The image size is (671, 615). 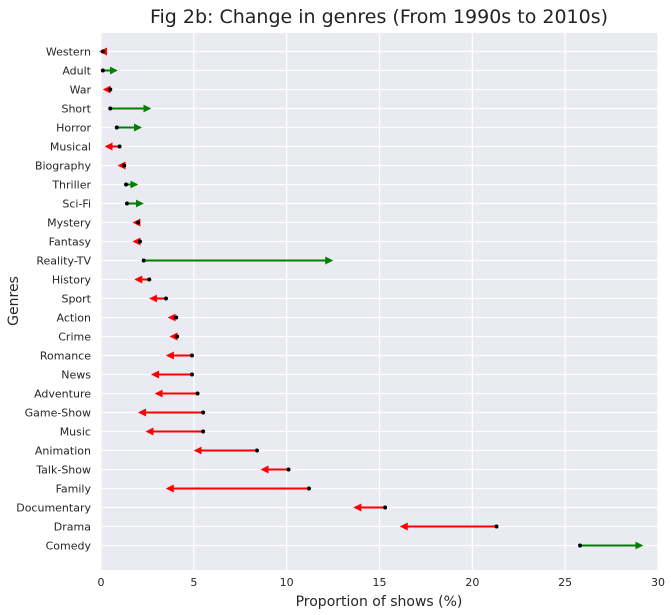 What do you see at coordinates (193, 582) in the screenshot?
I see `x-tick-label: 5` at bounding box center [193, 582].